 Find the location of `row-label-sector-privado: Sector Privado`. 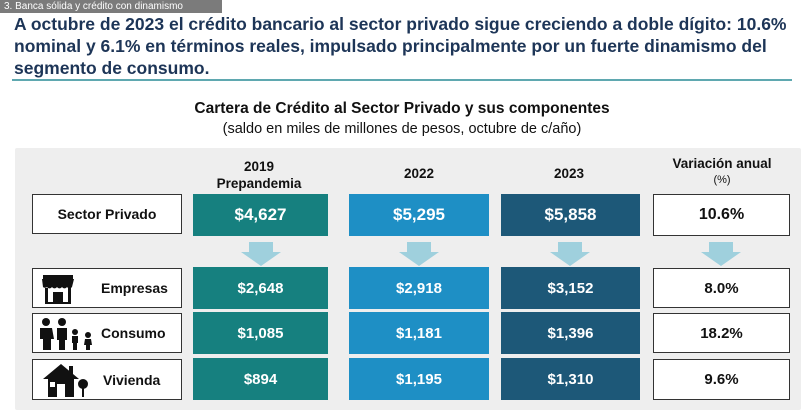

row-label-sector-privado: Sector Privado is located at coordinates (107, 214).